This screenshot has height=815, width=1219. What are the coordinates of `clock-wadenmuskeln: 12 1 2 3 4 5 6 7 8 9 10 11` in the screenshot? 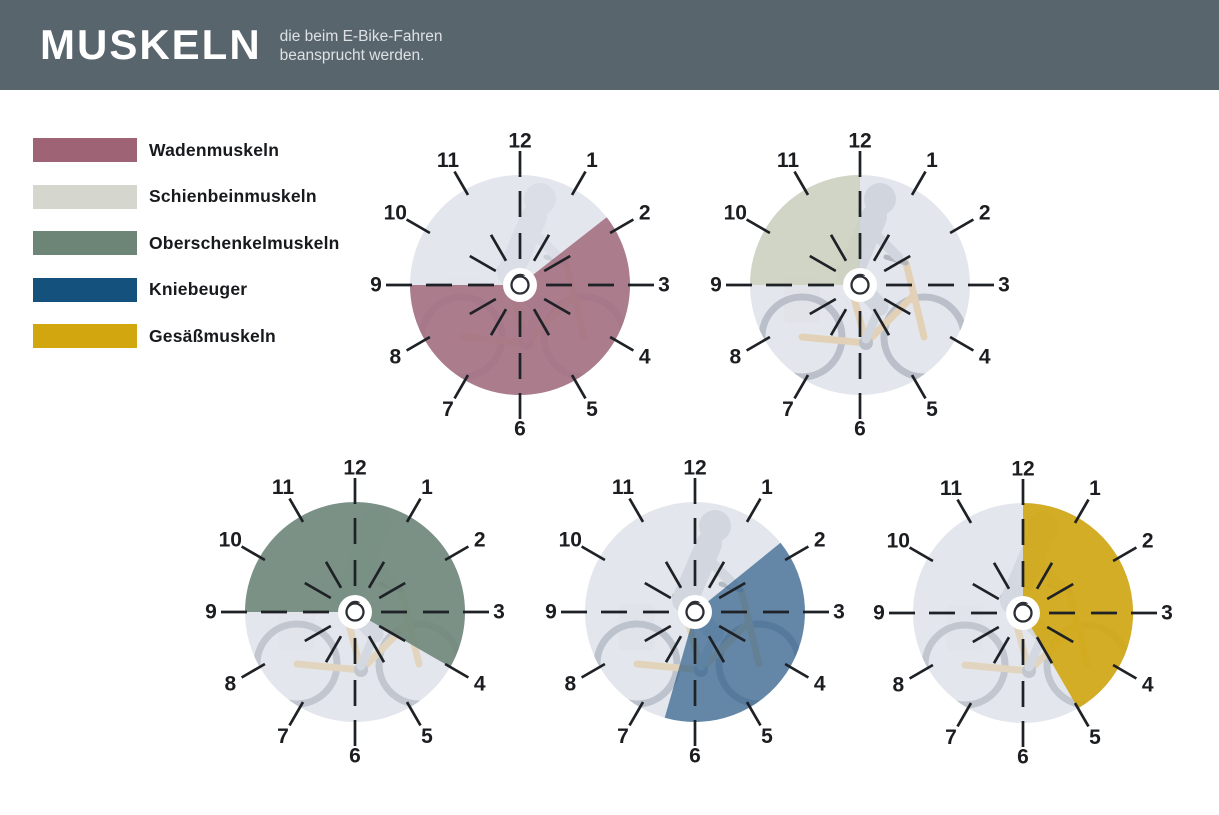 It's located at (520, 285).